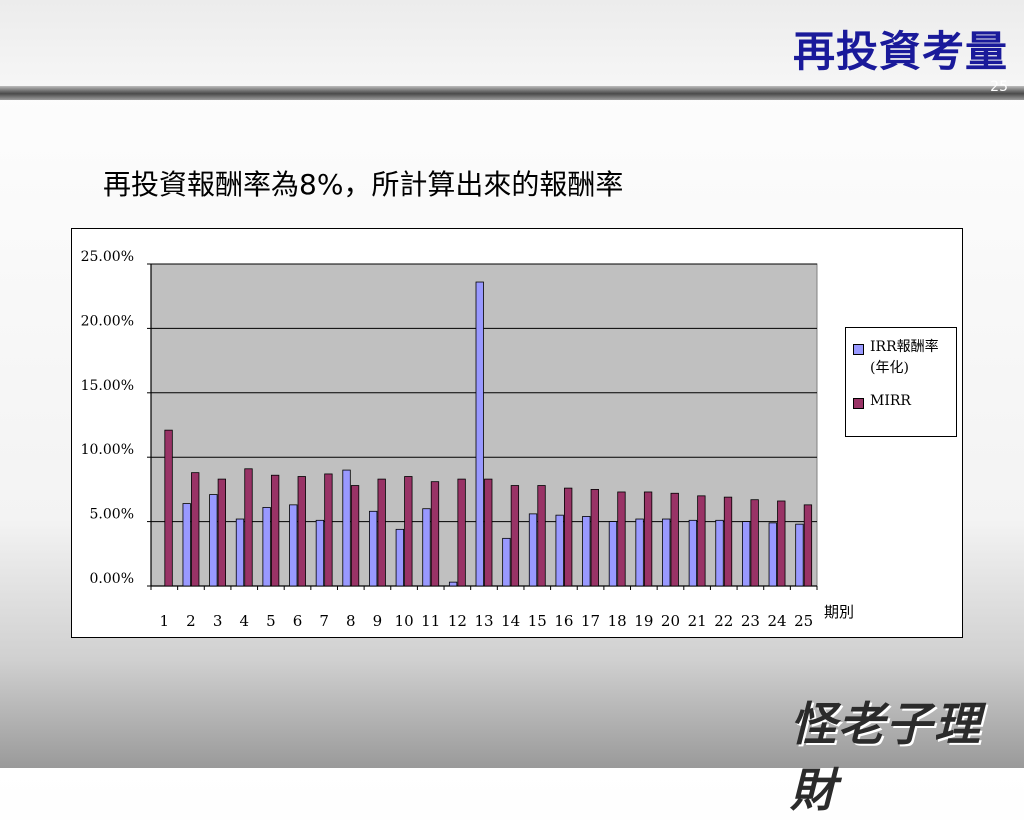  Describe the element at coordinates (858, 403) in the screenshot. I see `legend-swatch-mirr` at that location.